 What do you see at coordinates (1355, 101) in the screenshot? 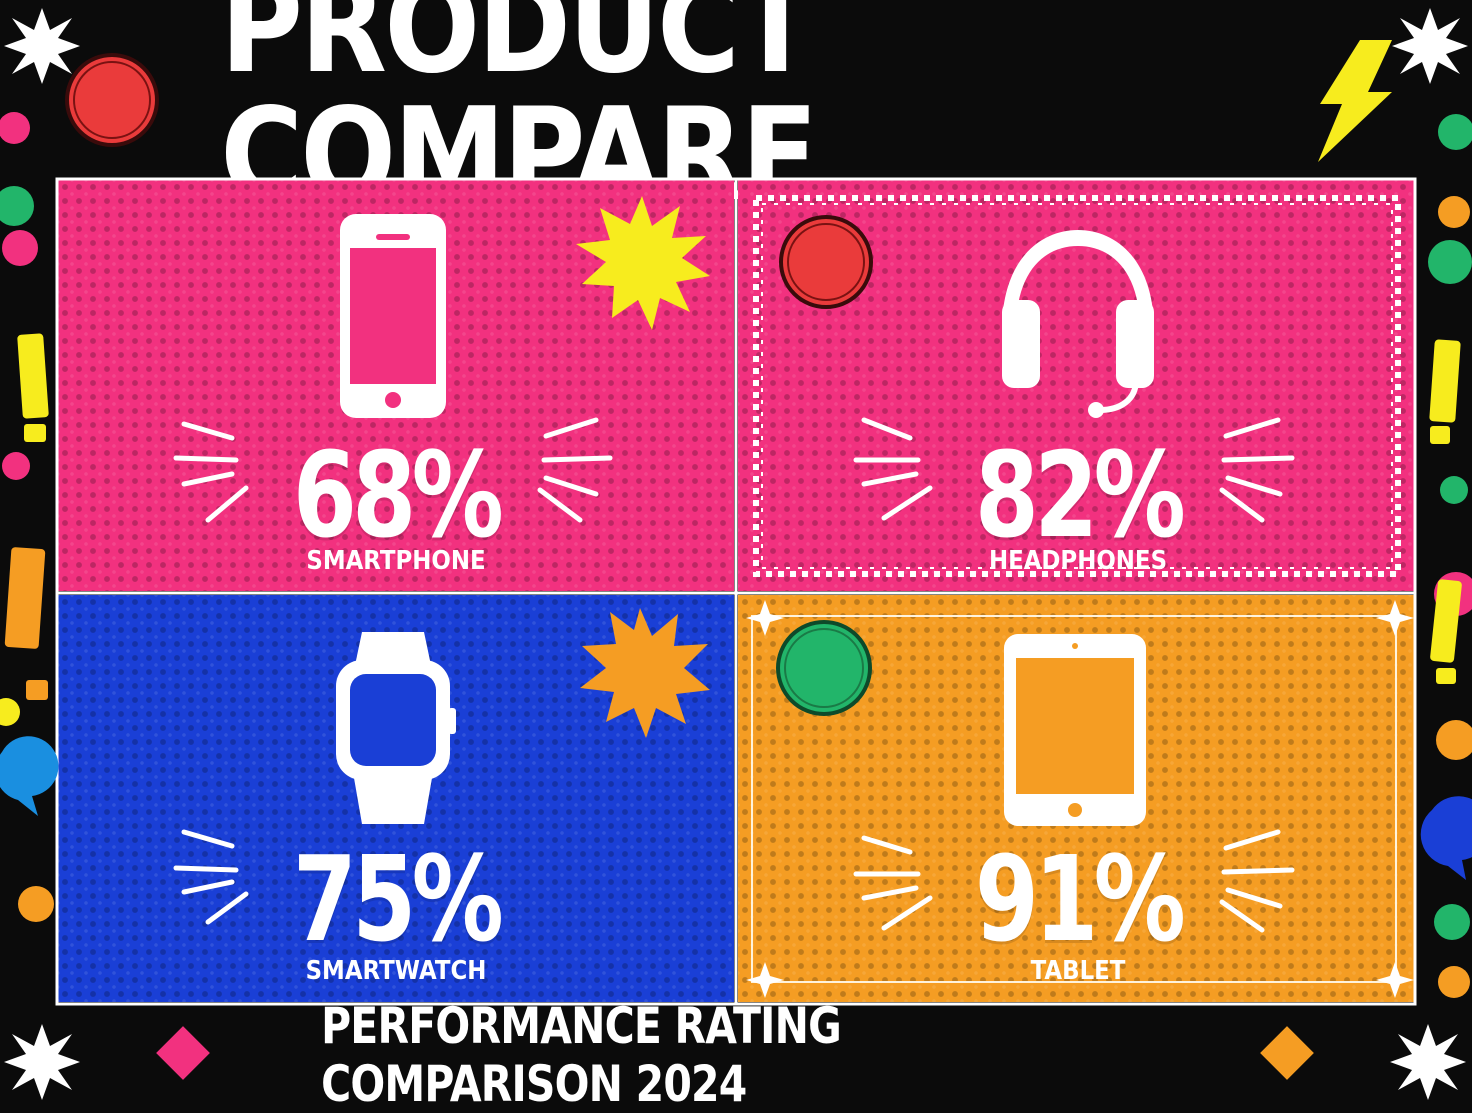
I see `lightning-icon` at bounding box center [1355, 101].